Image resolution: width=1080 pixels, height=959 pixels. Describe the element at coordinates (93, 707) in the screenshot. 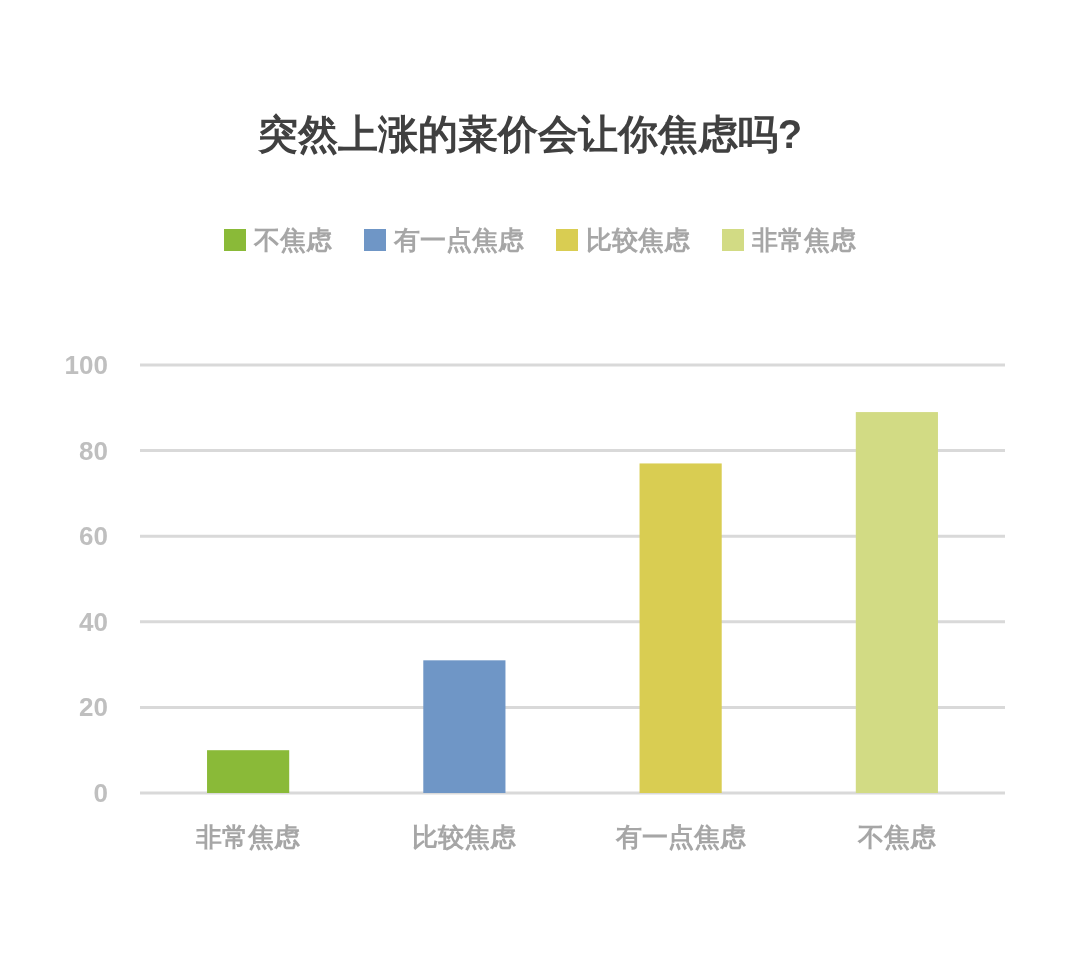

I see `y-tick-label: 20` at that location.